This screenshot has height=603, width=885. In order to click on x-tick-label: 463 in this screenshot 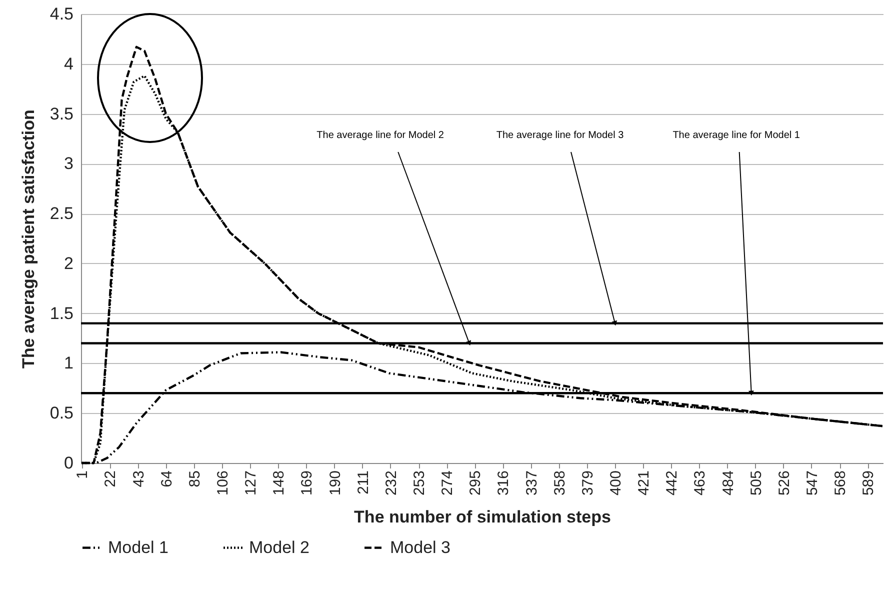, I will do `click(700, 483)`.